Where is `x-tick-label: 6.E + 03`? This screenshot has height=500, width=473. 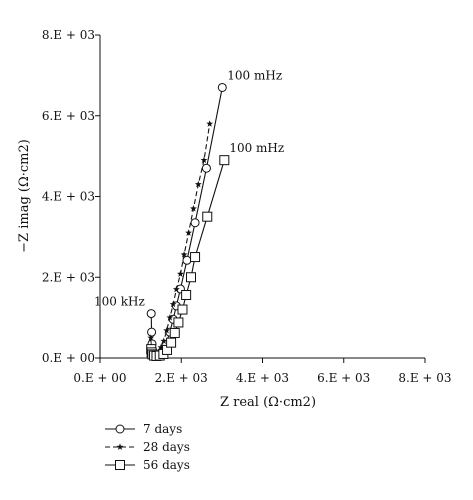 x-tick-label: 6.E + 03 is located at coordinates (343, 378).